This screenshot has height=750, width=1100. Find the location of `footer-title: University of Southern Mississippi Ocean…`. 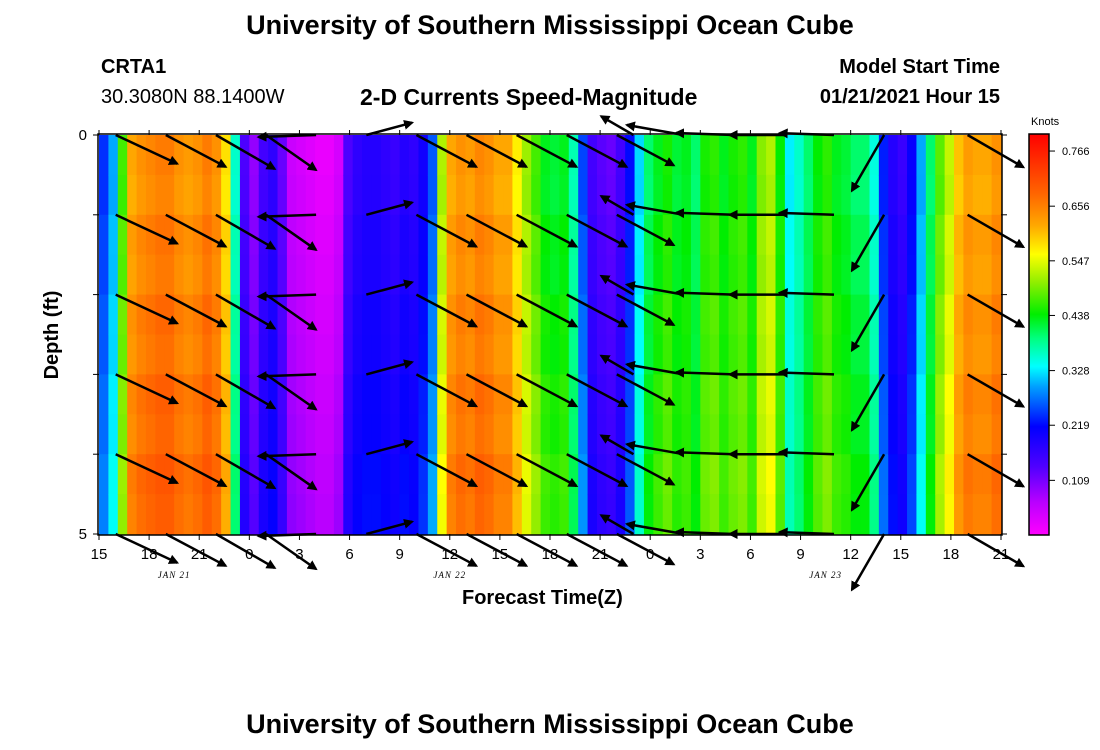

footer-title: University of Southern Mississippi Ocean… is located at coordinates (550, 724).